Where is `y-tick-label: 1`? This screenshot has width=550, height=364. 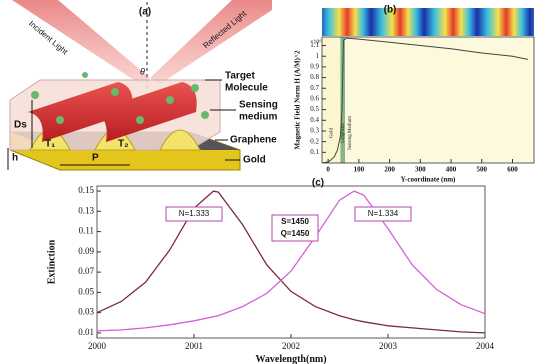 y-tick-label: 1 is located at coordinates (318, 56).